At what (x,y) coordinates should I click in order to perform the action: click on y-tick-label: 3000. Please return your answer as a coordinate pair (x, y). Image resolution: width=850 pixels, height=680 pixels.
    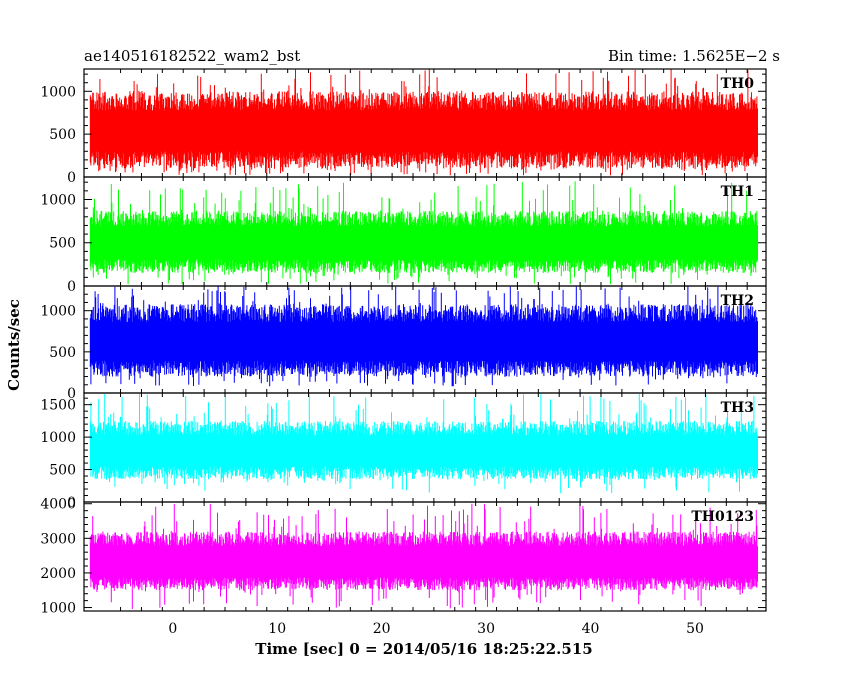
    Looking at the image, I should click on (58, 539).